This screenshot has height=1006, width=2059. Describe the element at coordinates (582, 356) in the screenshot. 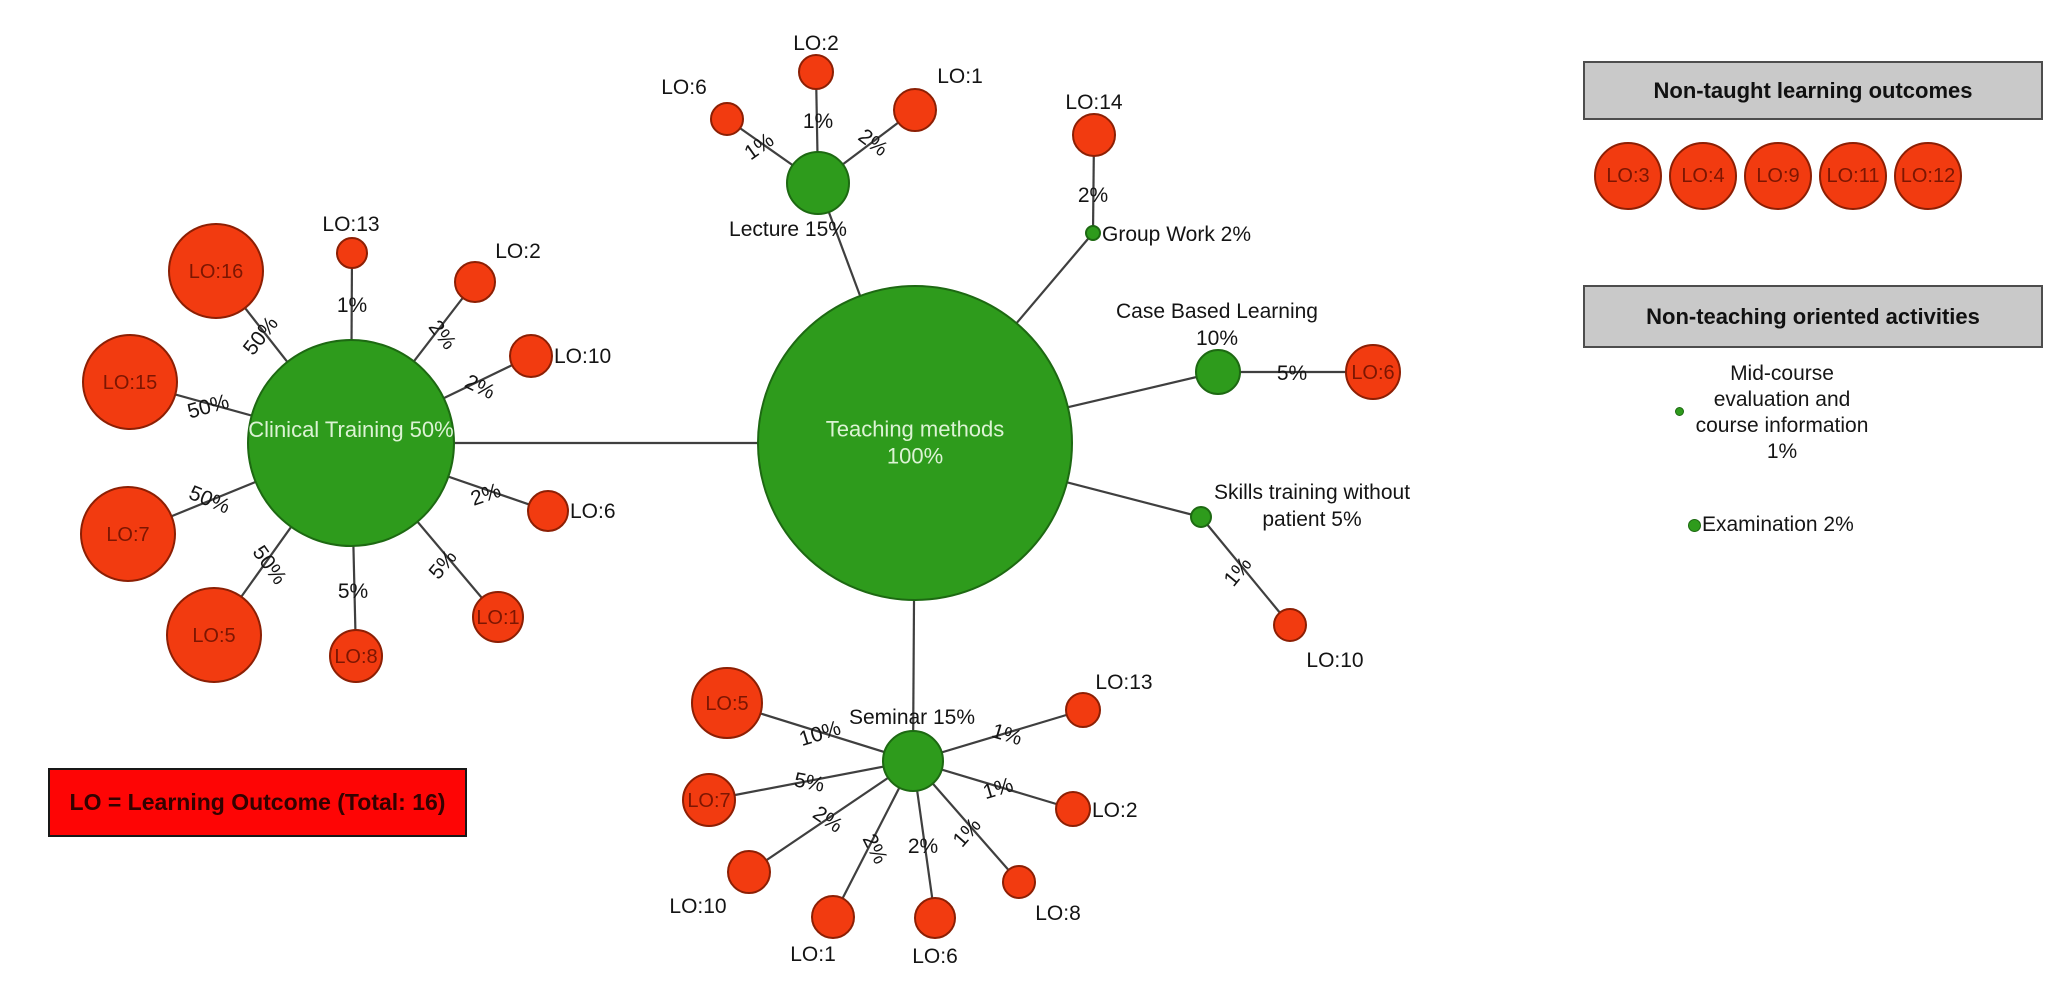

I see `label-c-lo10: LO:10` at that location.